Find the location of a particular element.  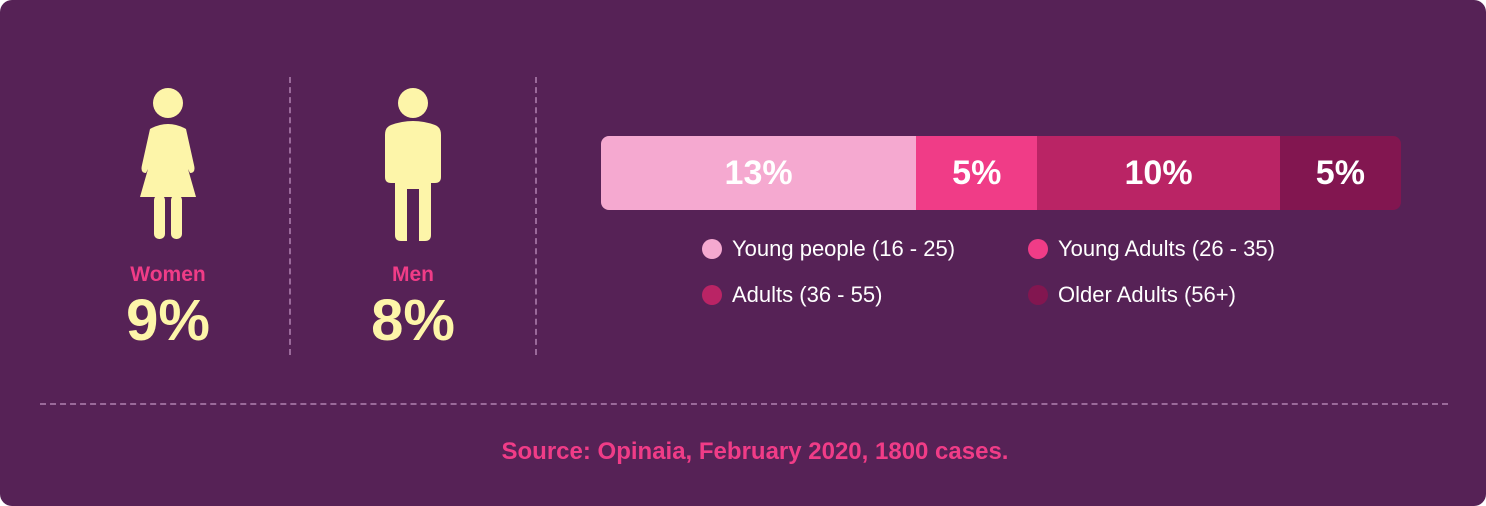

bar-segment-label: 10% is located at coordinates (1158, 172).